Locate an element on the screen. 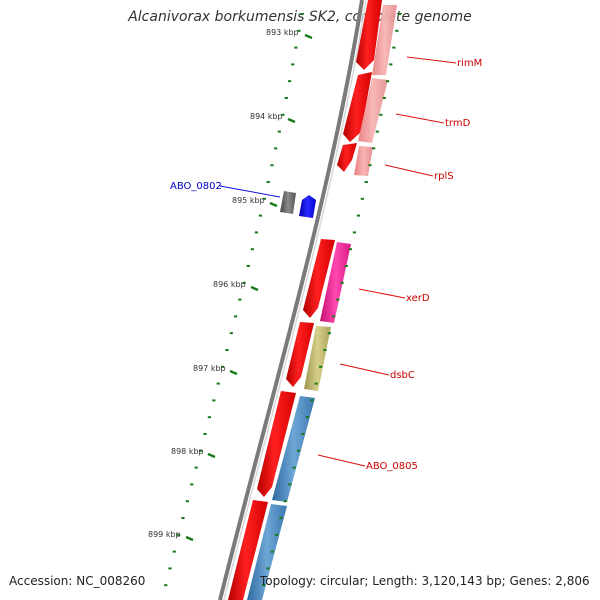  gene-rimM-body is located at coordinates (384, 40).